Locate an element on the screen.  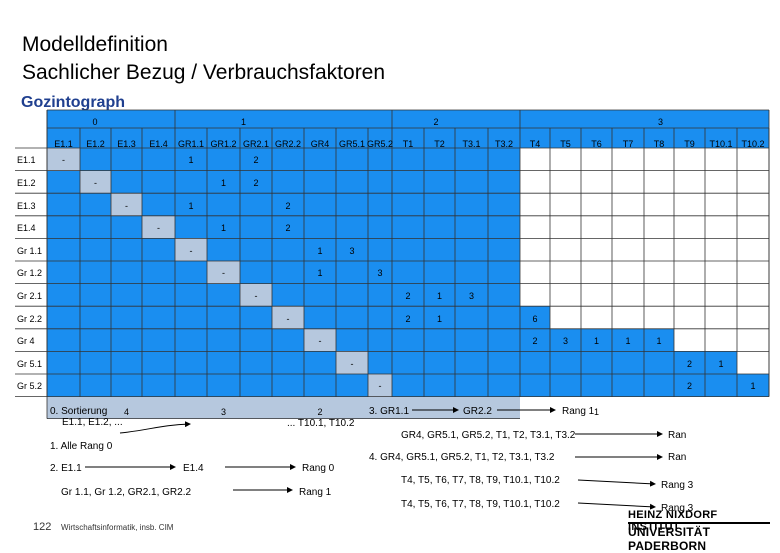
row-label: E1.1 is located at coordinates (26, 160).